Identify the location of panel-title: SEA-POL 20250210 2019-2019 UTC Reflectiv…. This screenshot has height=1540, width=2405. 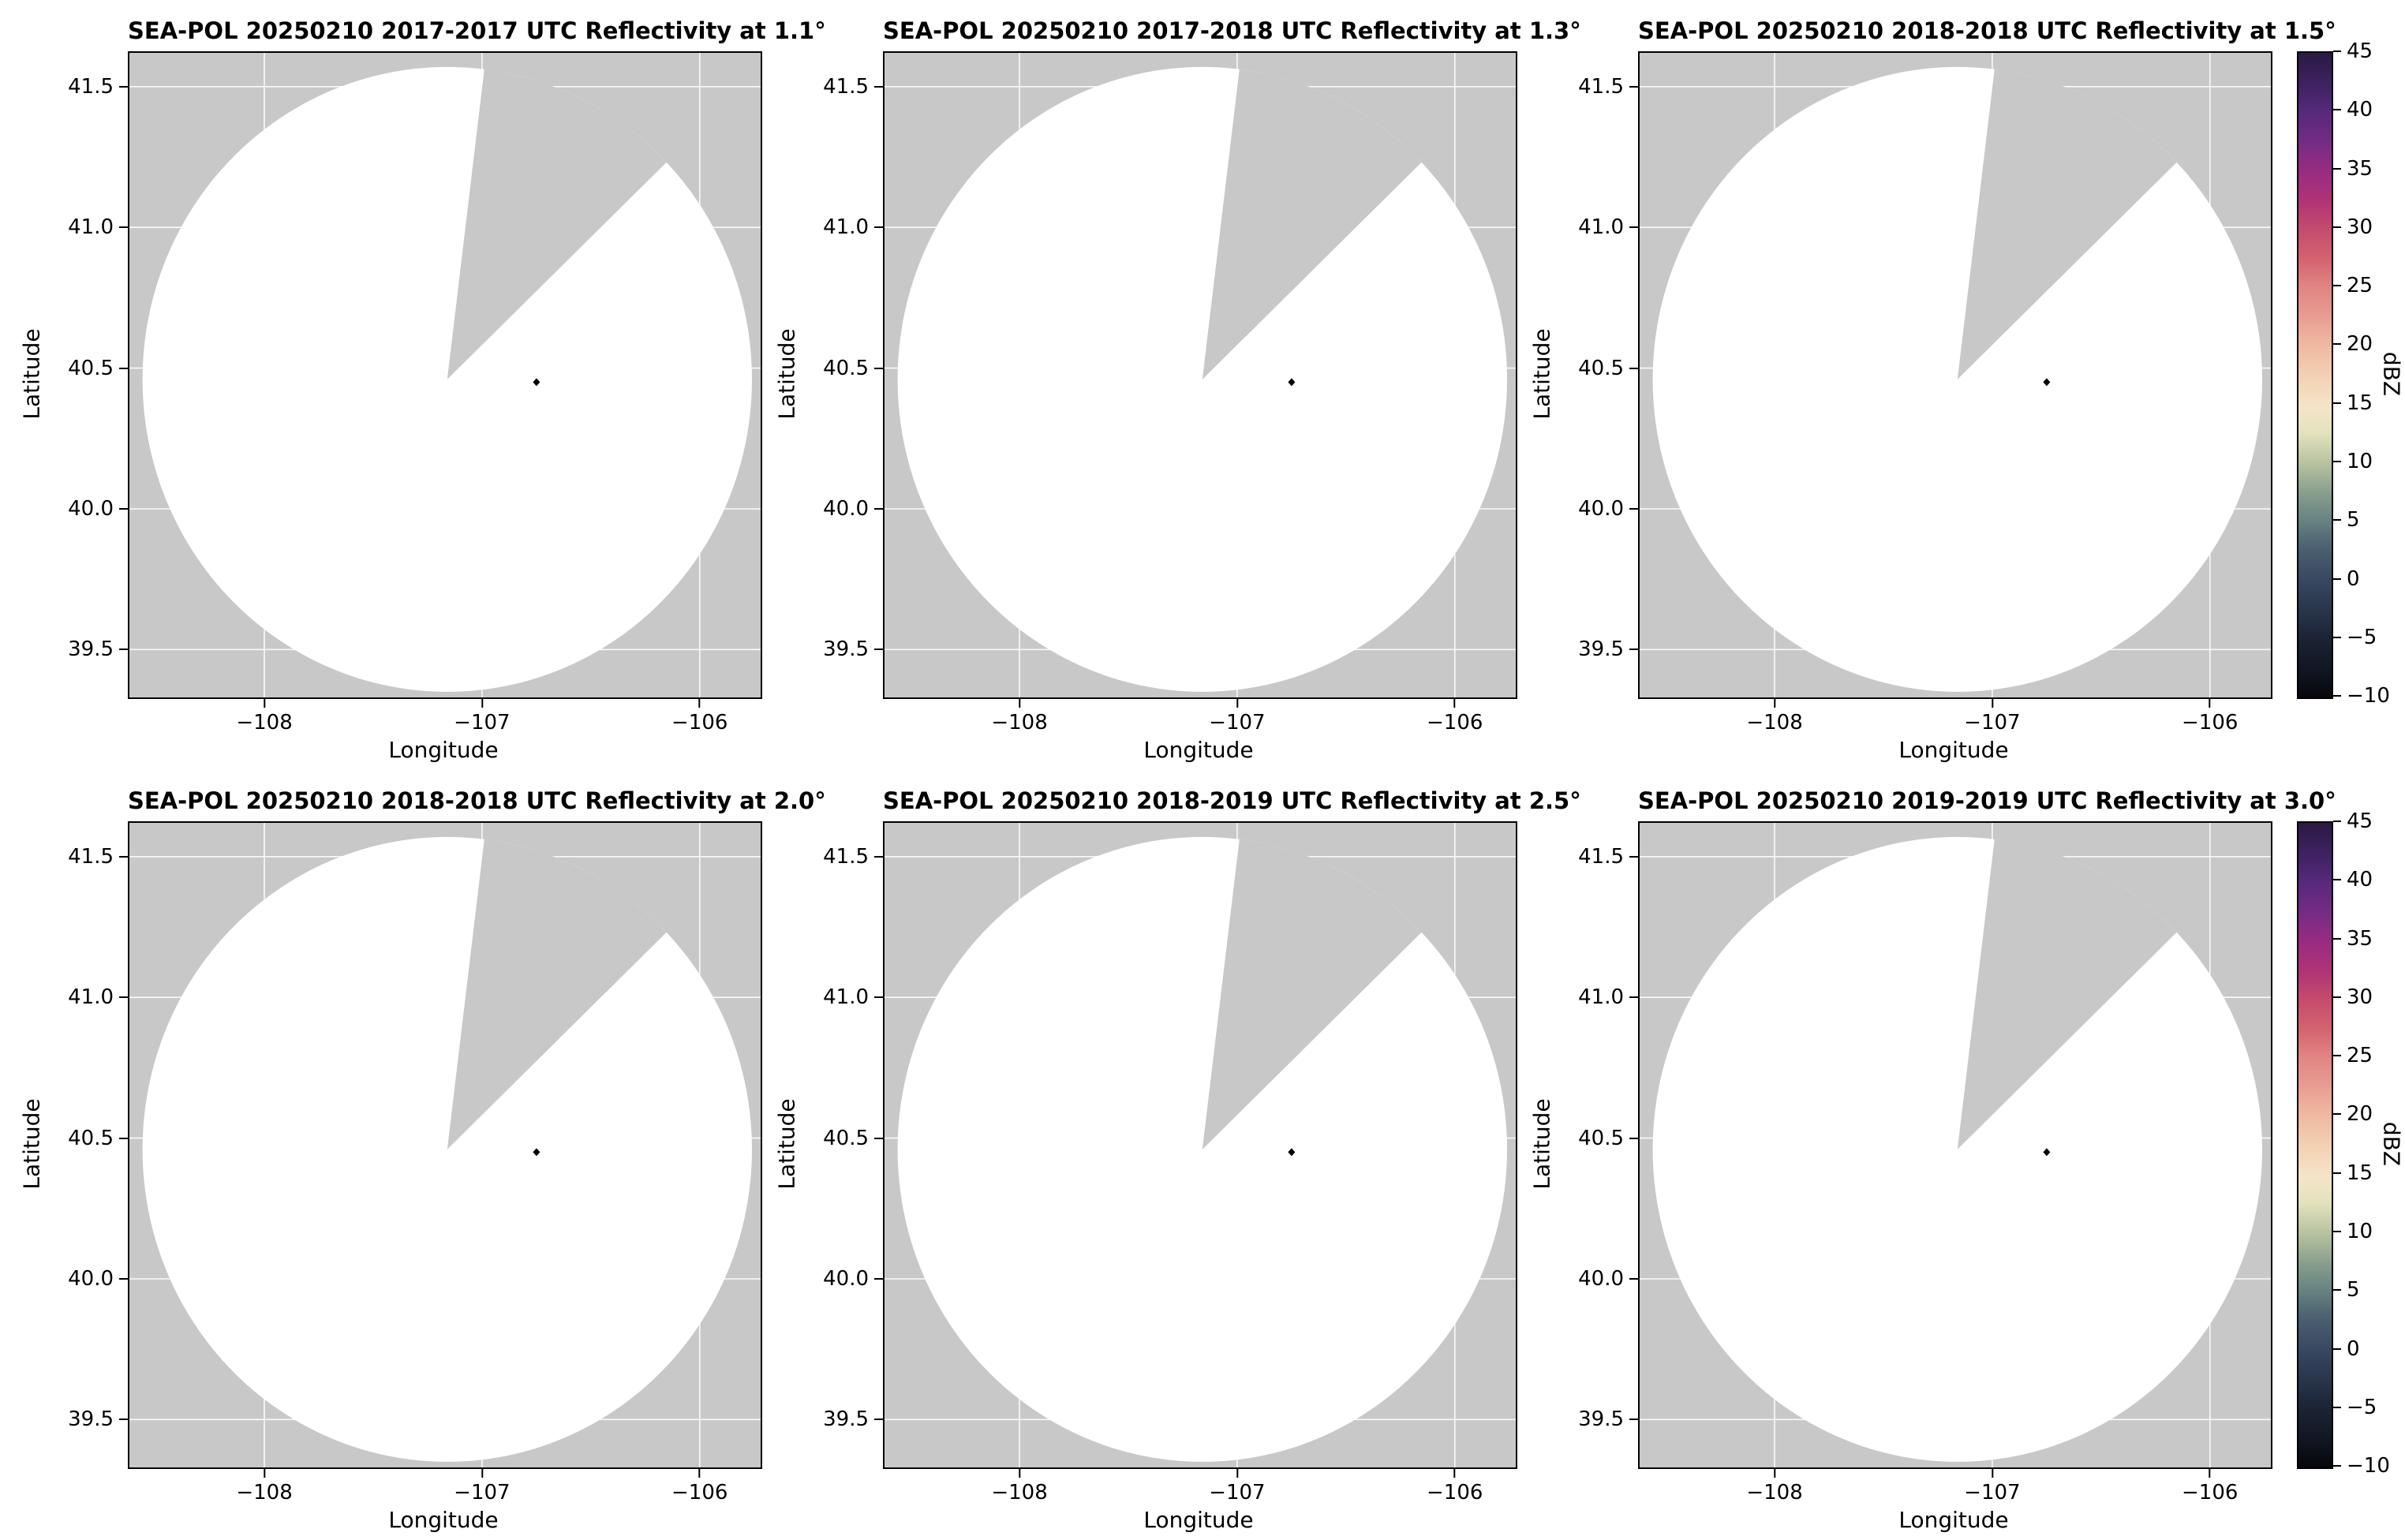
(1987, 800).